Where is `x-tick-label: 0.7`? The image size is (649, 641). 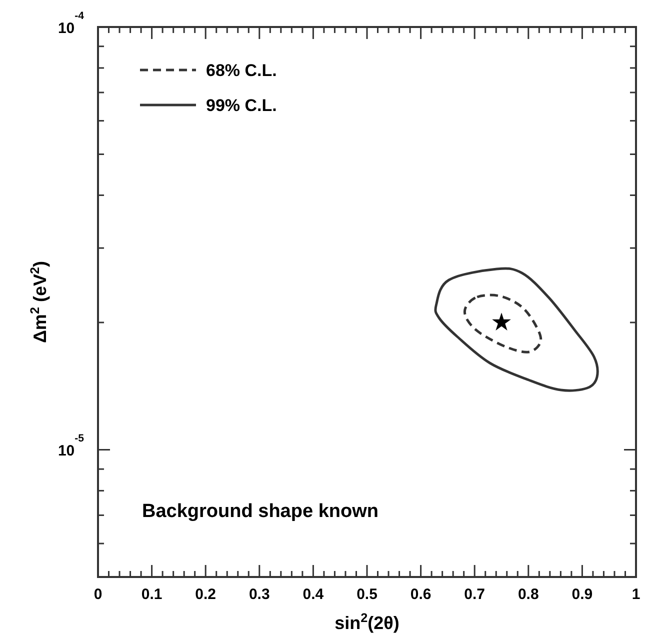 x-tick-label: 0.7 is located at coordinates (475, 594).